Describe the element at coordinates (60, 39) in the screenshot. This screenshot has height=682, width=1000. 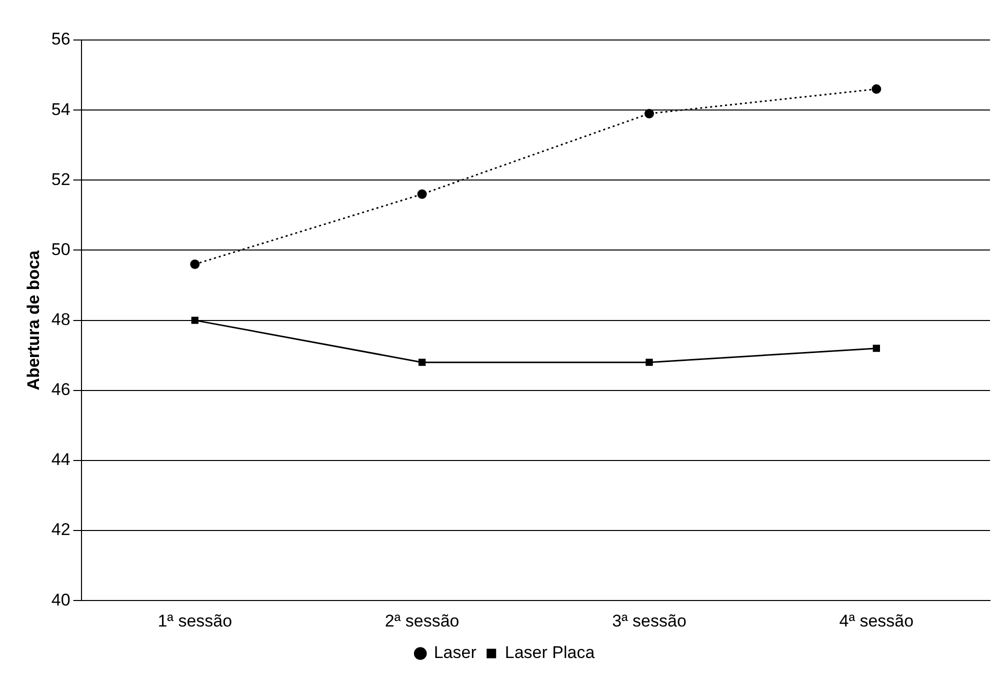
I see `y-tick-label: 56` at that location.